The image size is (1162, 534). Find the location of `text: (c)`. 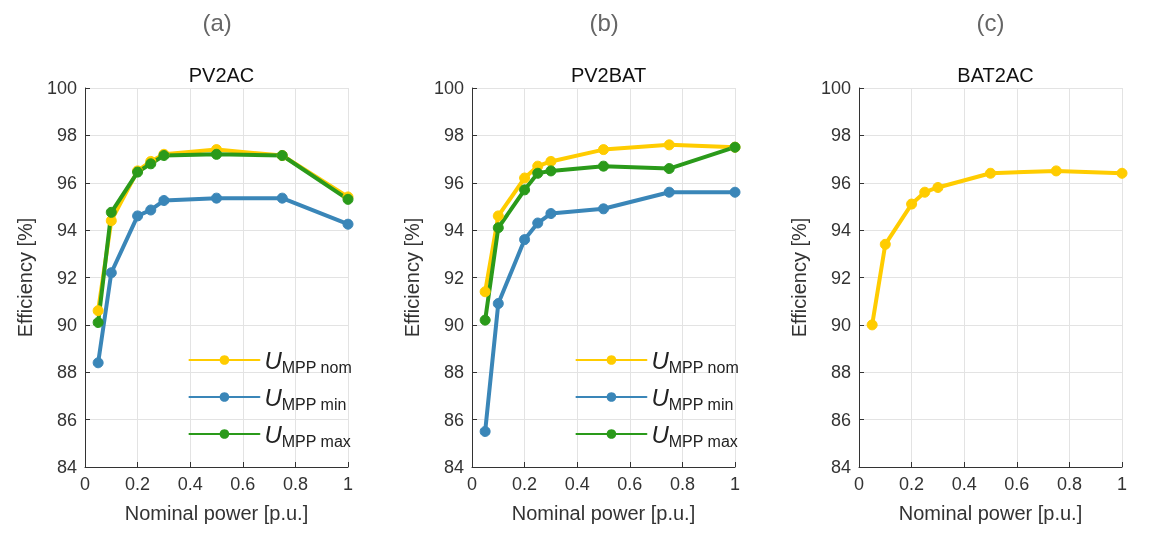

text: (c) is located at coordinates (990, 22).